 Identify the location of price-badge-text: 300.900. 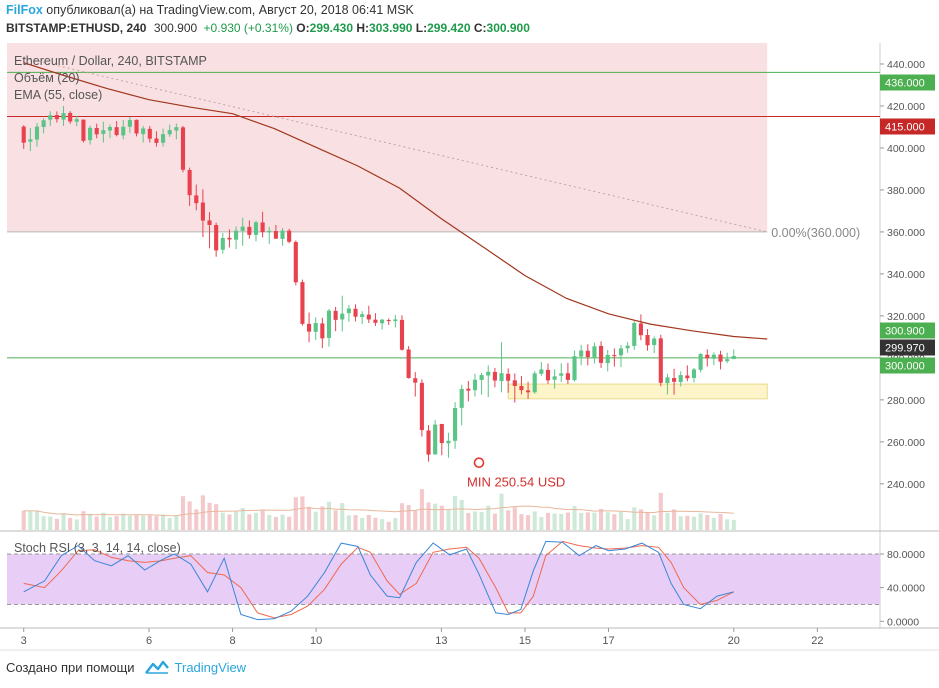
(905, 332).